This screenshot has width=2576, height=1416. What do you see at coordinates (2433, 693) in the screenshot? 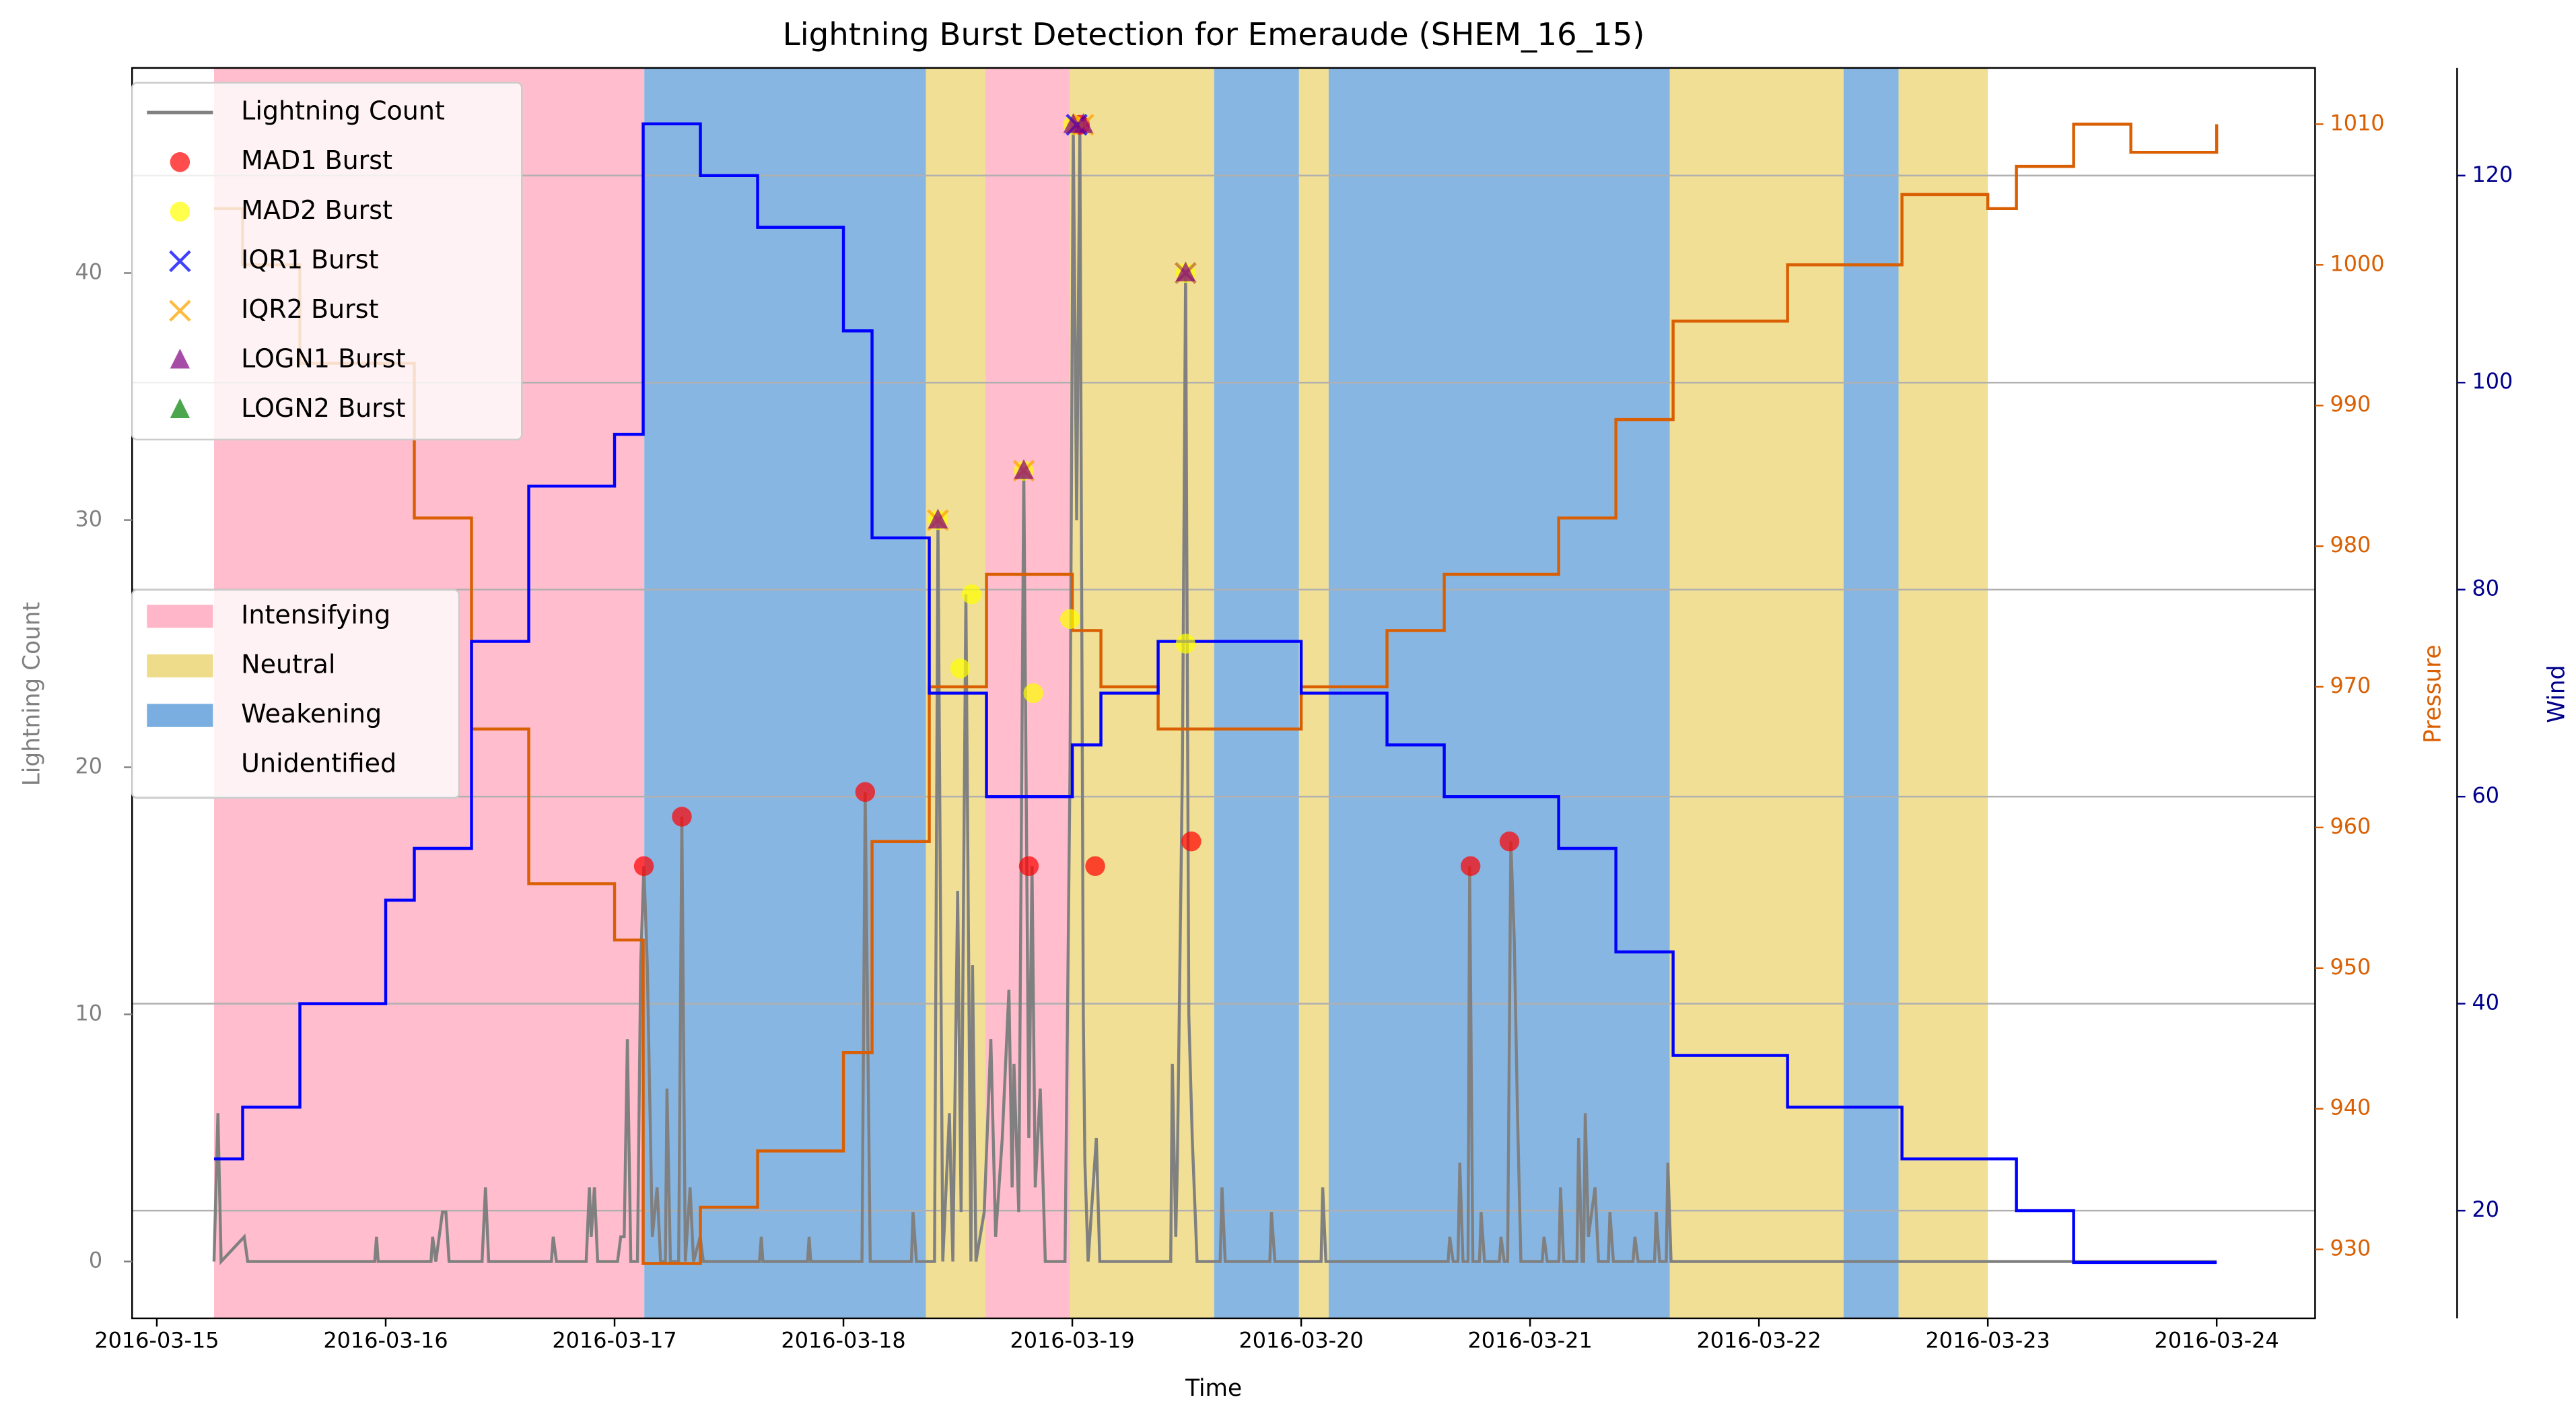
I see `y2-axis-label: Pressure` at bounding box center [2433, 693].